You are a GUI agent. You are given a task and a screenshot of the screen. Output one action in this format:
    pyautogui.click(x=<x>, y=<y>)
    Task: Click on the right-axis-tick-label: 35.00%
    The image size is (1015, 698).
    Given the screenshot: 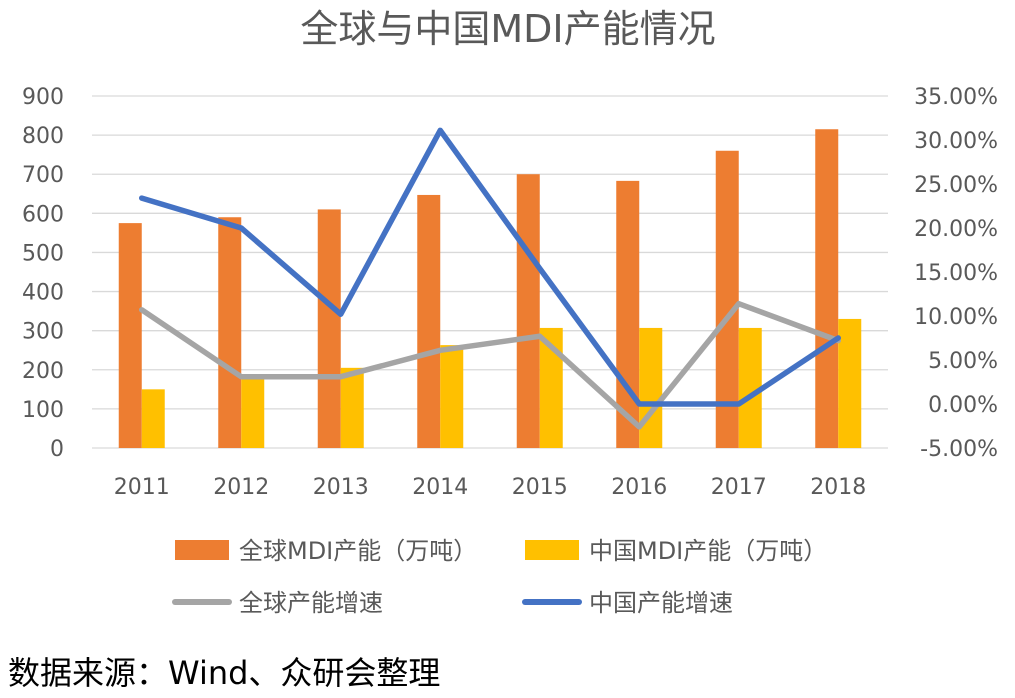 What is the action you would take?
    pyautogui.click(x=956, y=97)
    